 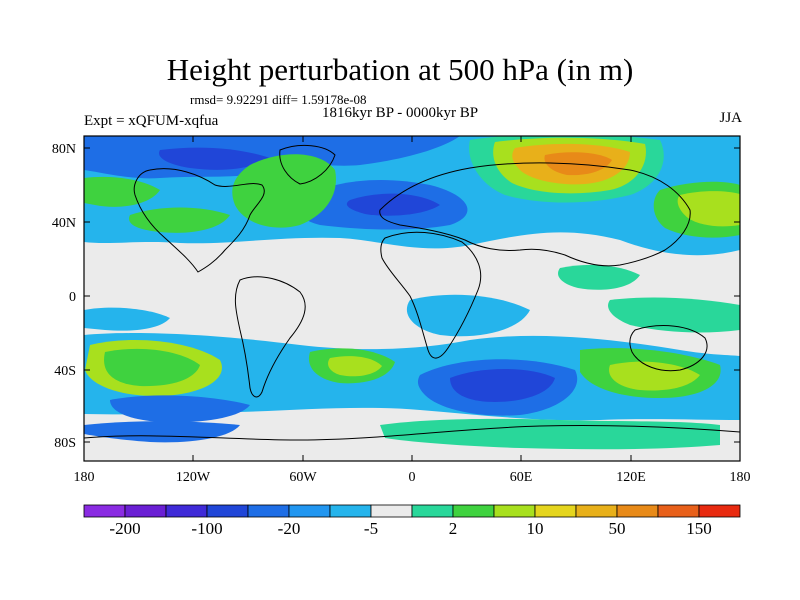 I want to click on colorbar-label: -5, so click(x=371, y=528).